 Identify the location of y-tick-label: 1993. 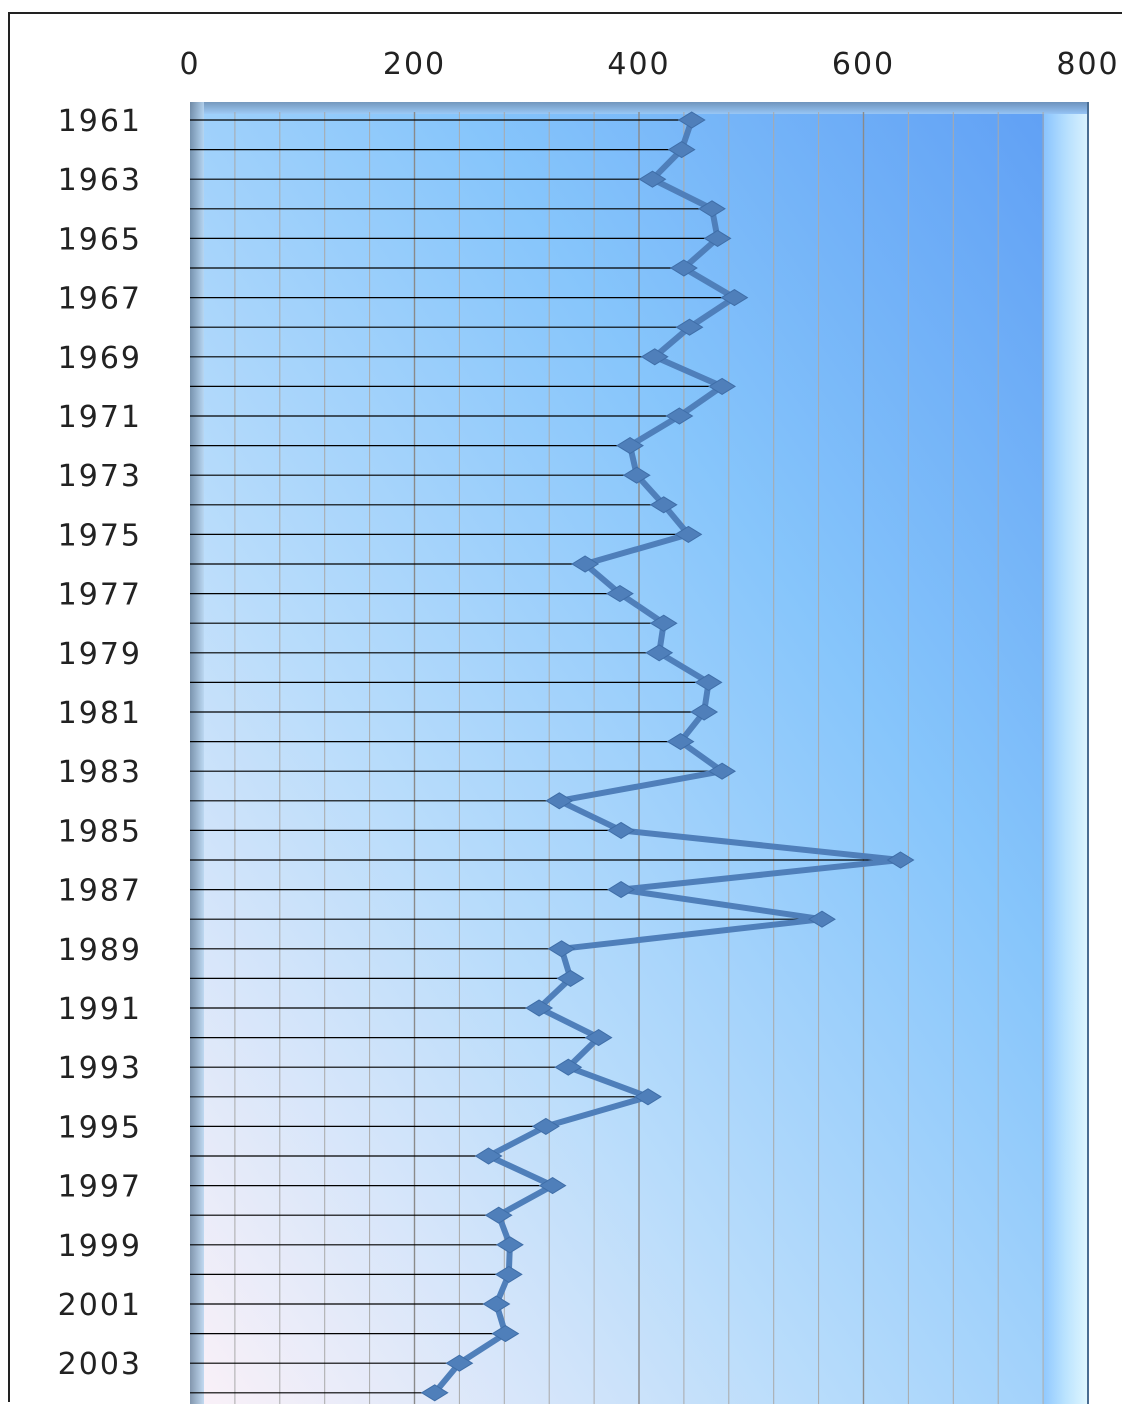
(100, 1068).